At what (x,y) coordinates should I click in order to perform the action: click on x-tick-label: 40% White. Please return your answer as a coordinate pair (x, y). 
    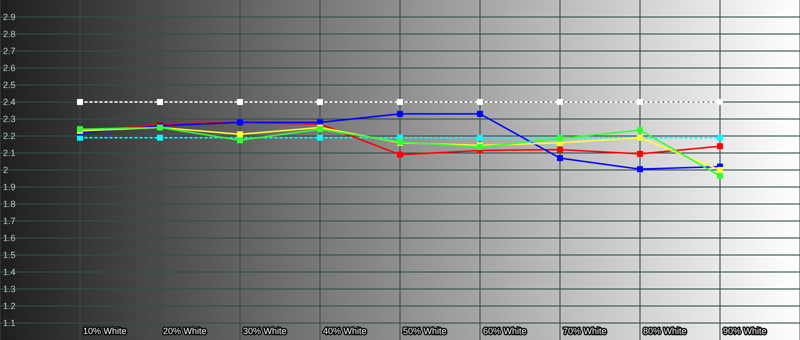
    Looking at the image, I should click on (345, 331).